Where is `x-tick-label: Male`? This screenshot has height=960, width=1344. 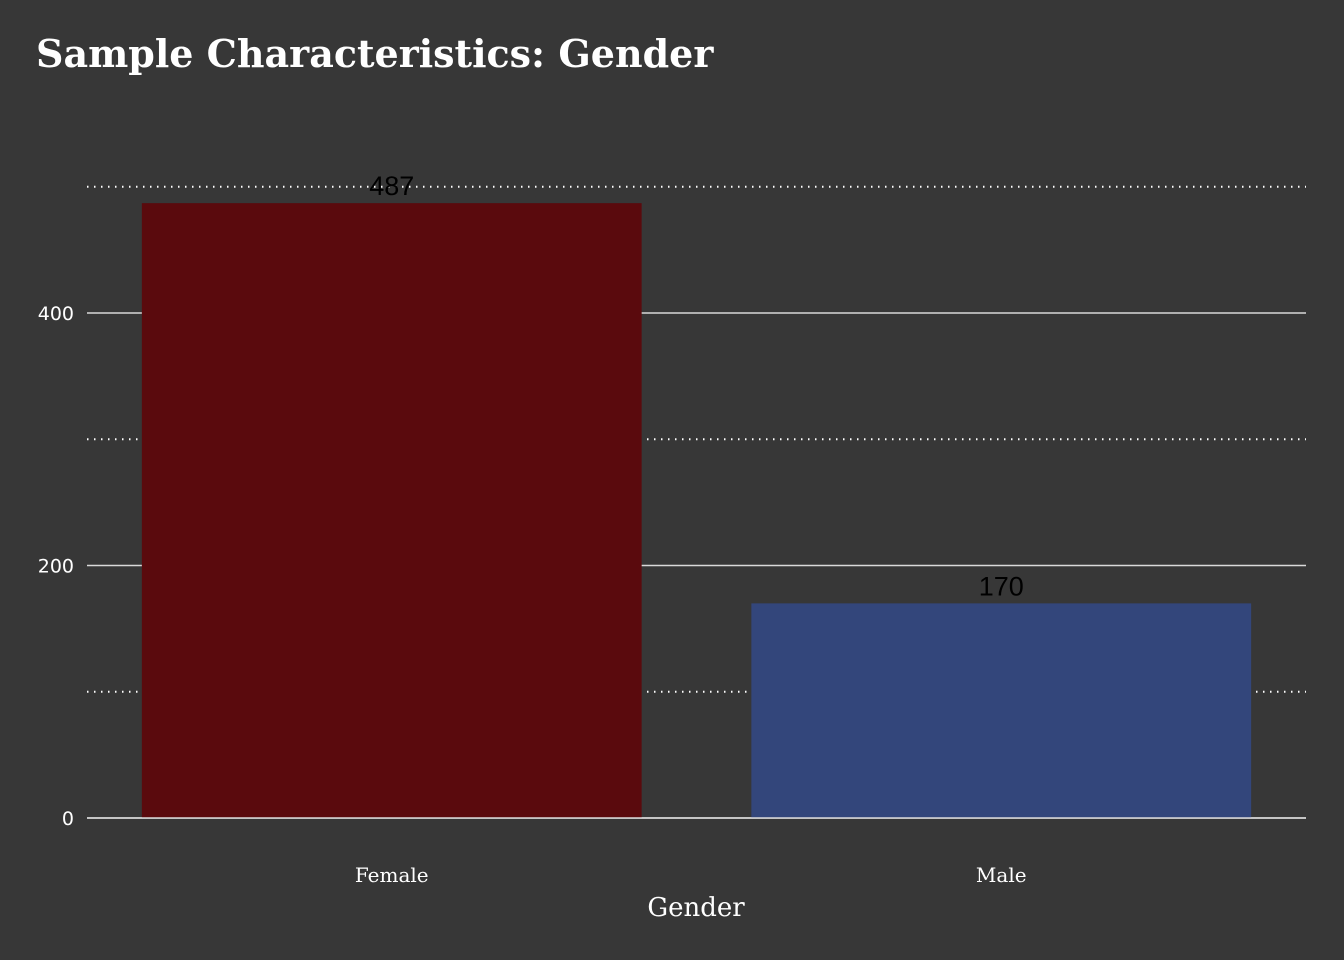
x-tick-label: Male is located at coordinates (1001, 875).